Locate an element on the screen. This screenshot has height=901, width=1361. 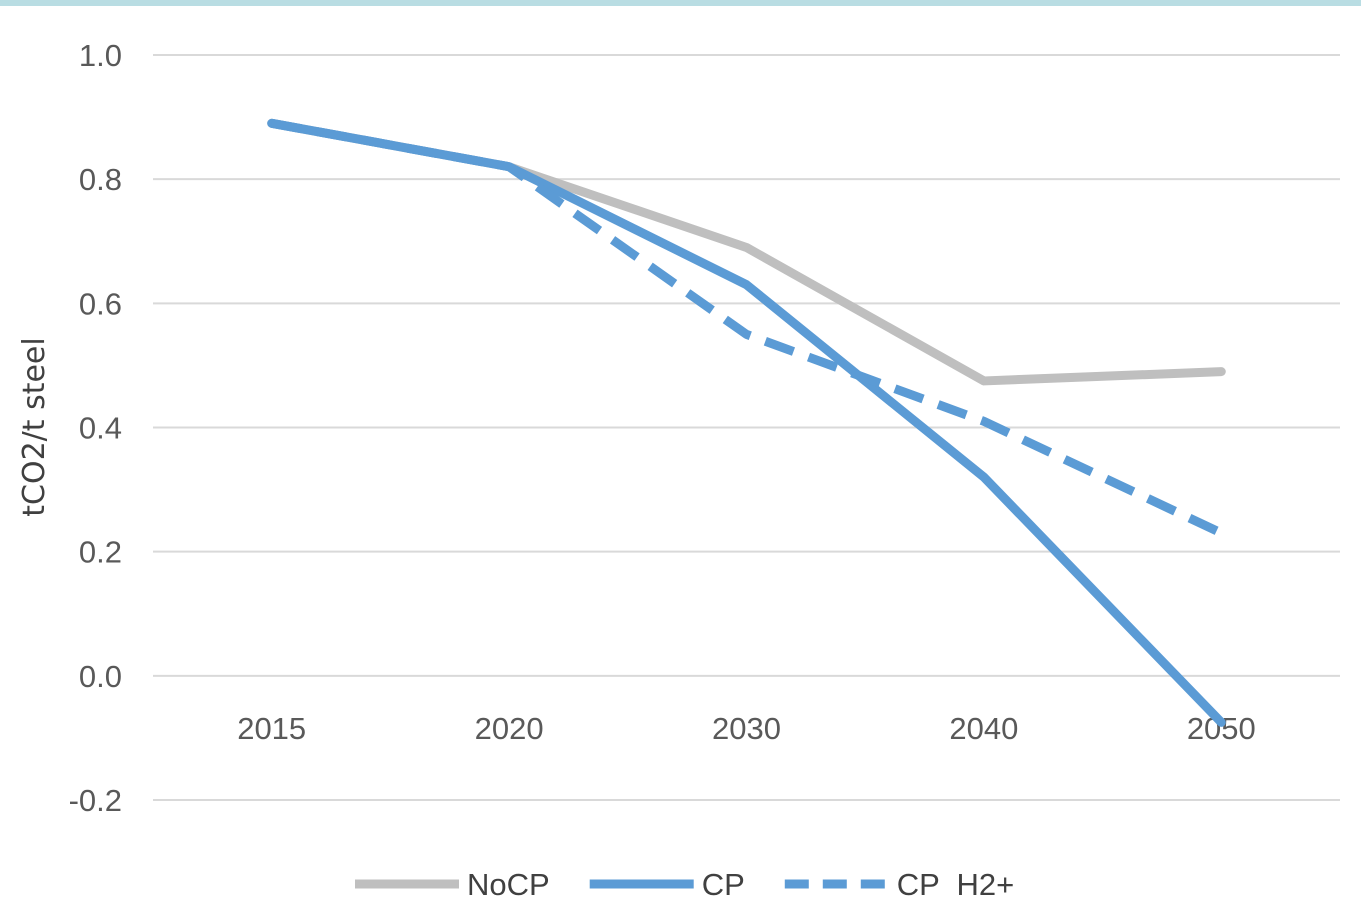
x-tick-label: 2040 is located at coordinates (983, 728).